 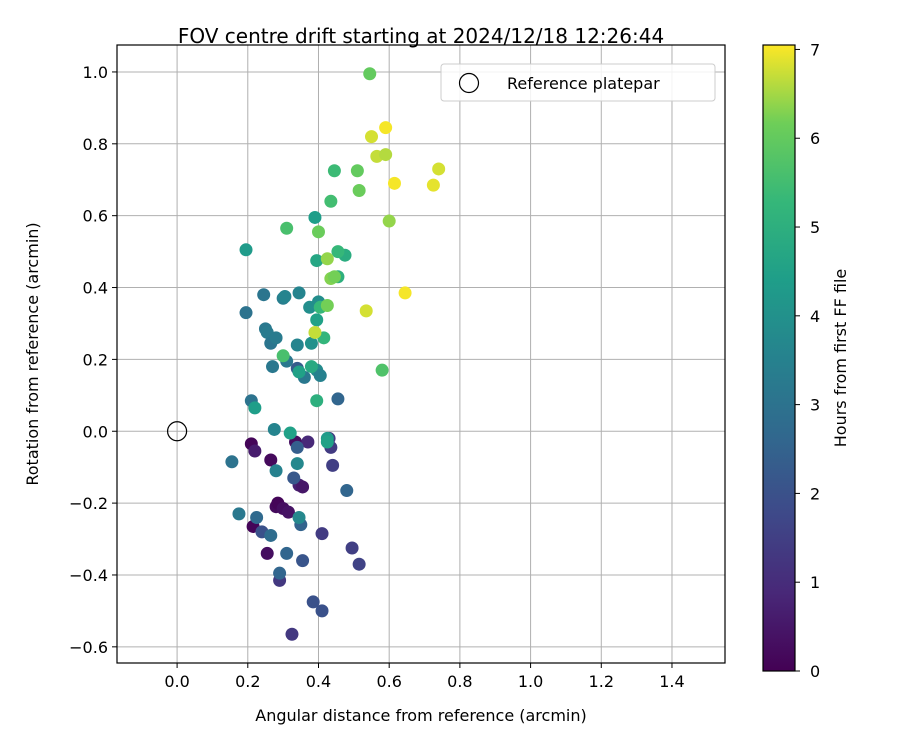 What do you see at coordinates (95, 144) in the screenshot?
I see `y-tick-label: 0.8` at bounding box center [95, 144].